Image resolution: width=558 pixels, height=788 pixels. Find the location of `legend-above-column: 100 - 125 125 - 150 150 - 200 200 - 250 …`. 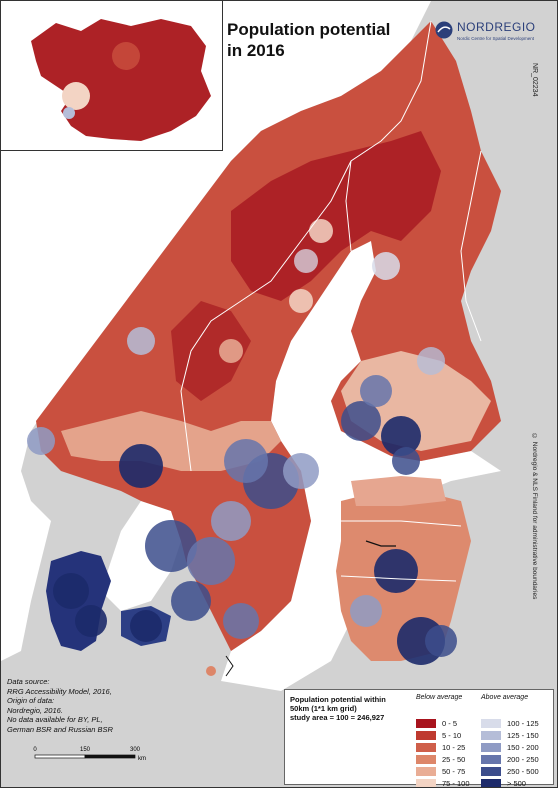

legend-above-column: 100 - 125 125 - 150 150 - 200 200 - 250 … is located at coordinates (510, 752).